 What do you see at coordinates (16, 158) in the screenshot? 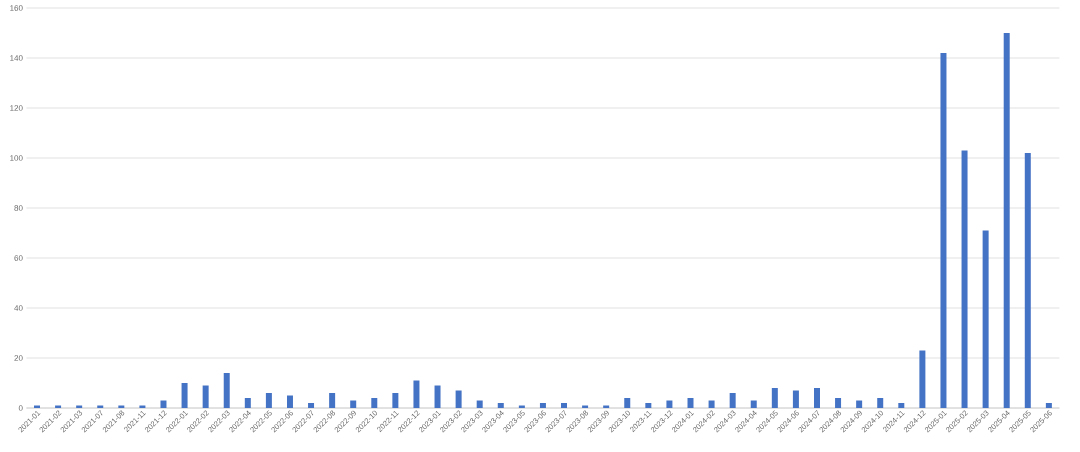
I see `y-tick-label: 100` at bounding box center [16, 158].